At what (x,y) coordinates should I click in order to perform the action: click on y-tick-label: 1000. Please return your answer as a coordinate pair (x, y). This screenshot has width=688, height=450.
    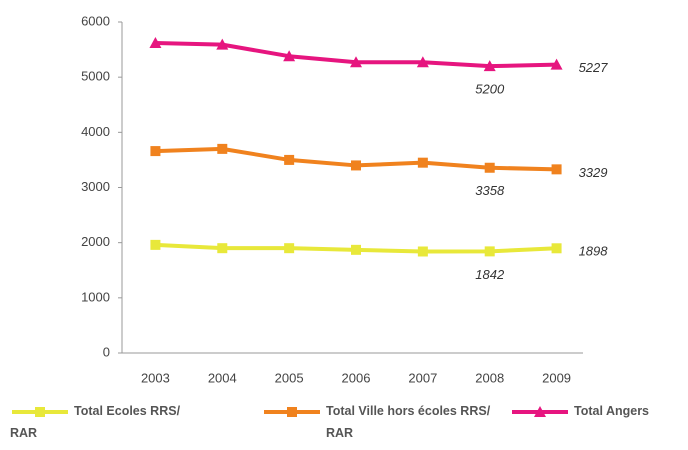
    Looking at the image, I should click on (95, 296).